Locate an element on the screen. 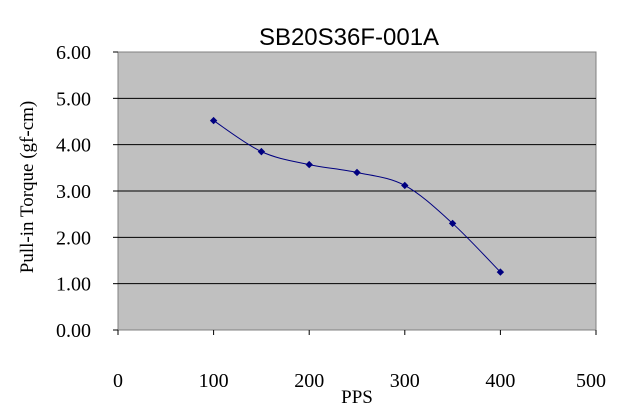  x-tick-label: 100 is located at coordinates (214, 381).